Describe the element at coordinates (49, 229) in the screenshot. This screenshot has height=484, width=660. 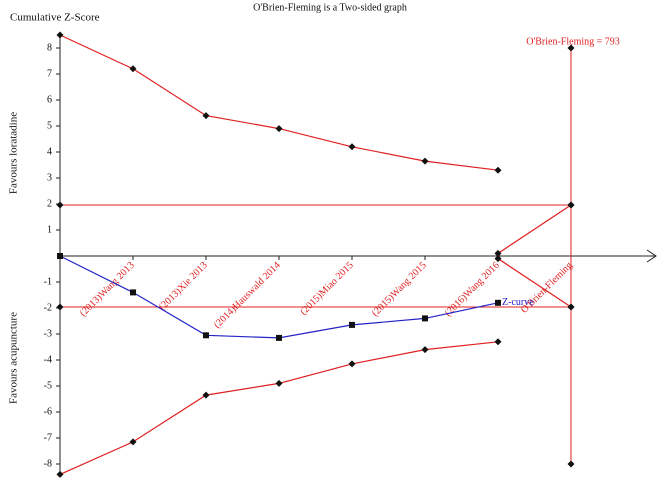
I see `y-tick-label: 1` at that location.